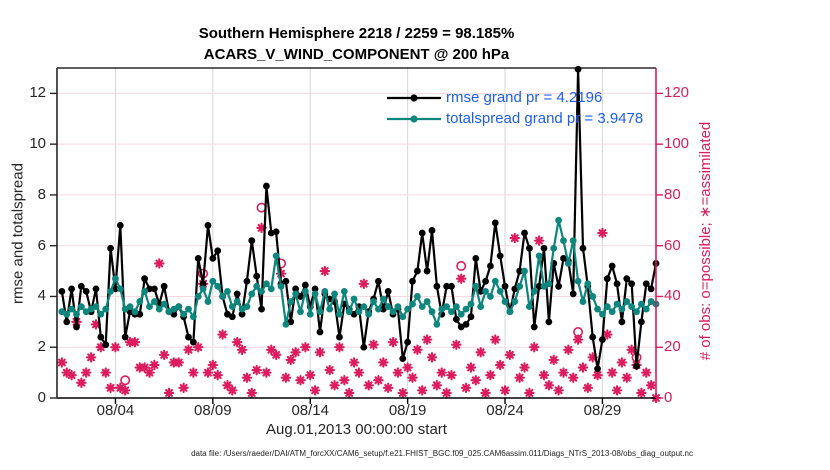  Describe the element at coordinates (602, 410) in the screenshot. I see `x-axis-tick-08/29: 08/29` at that location.